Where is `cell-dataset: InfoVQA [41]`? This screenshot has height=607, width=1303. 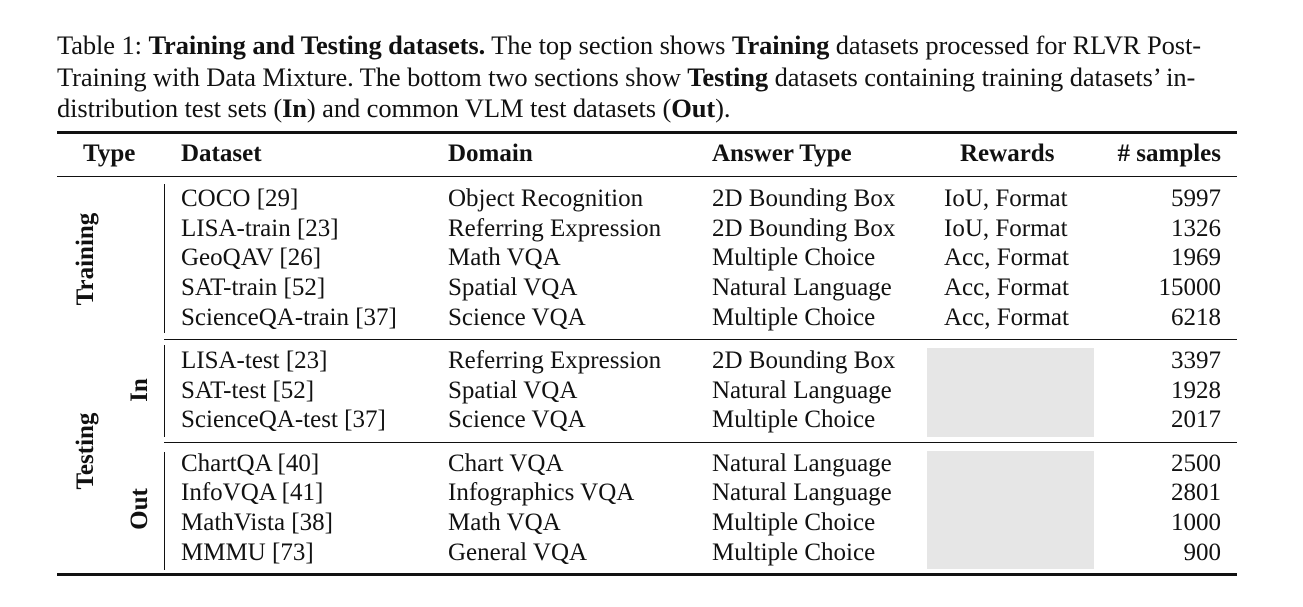 cell-dataset: InfoVQA [41] is located at coordinates (252, 492).